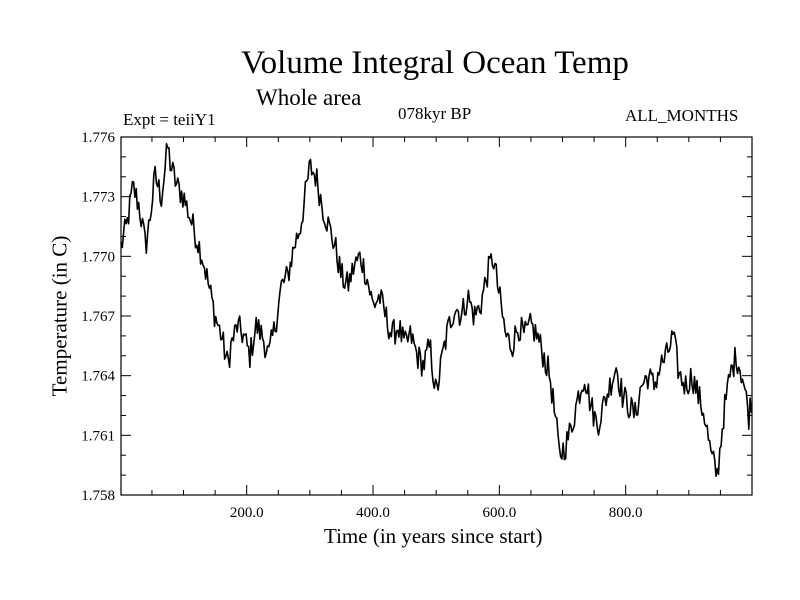 Image resolution: width=800 pixels, height=600 pixels. Describe the element at coordinates (98, 496) in the screenshot. I see `y-tick-label: 1.758` at that location.